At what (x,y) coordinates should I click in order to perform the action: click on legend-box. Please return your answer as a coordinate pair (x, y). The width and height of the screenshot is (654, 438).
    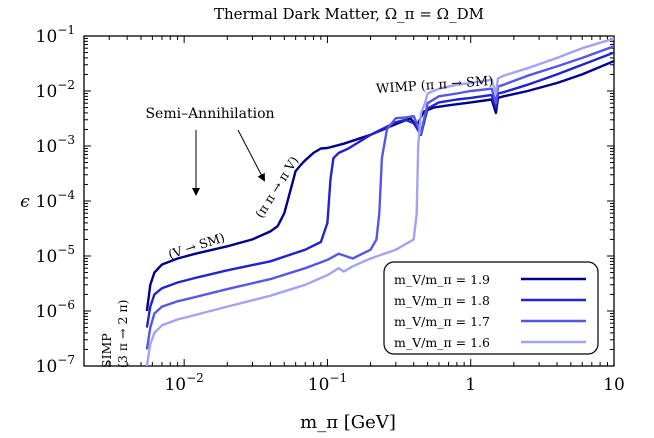
    Looking at the image, I should click on (491, 308).